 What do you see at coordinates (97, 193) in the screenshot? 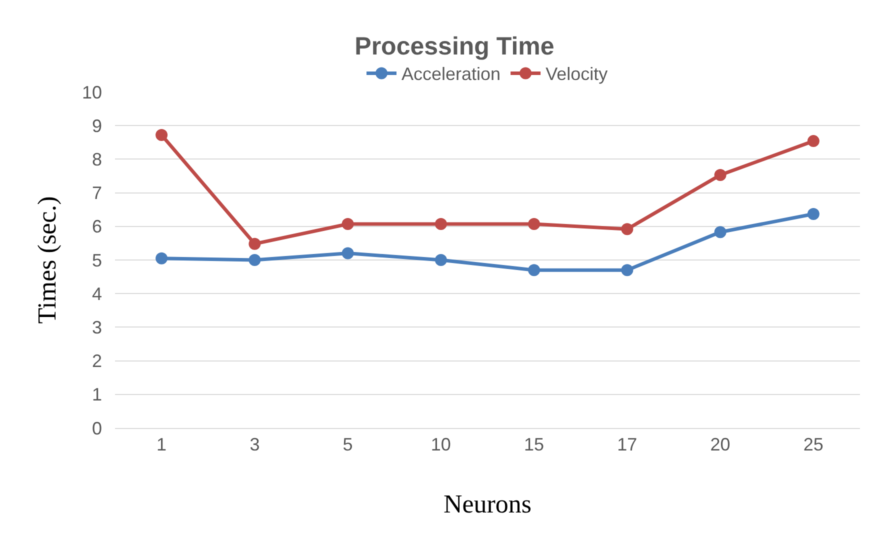
I see `y-tick-label: 7` at bounding box center [97, 193].